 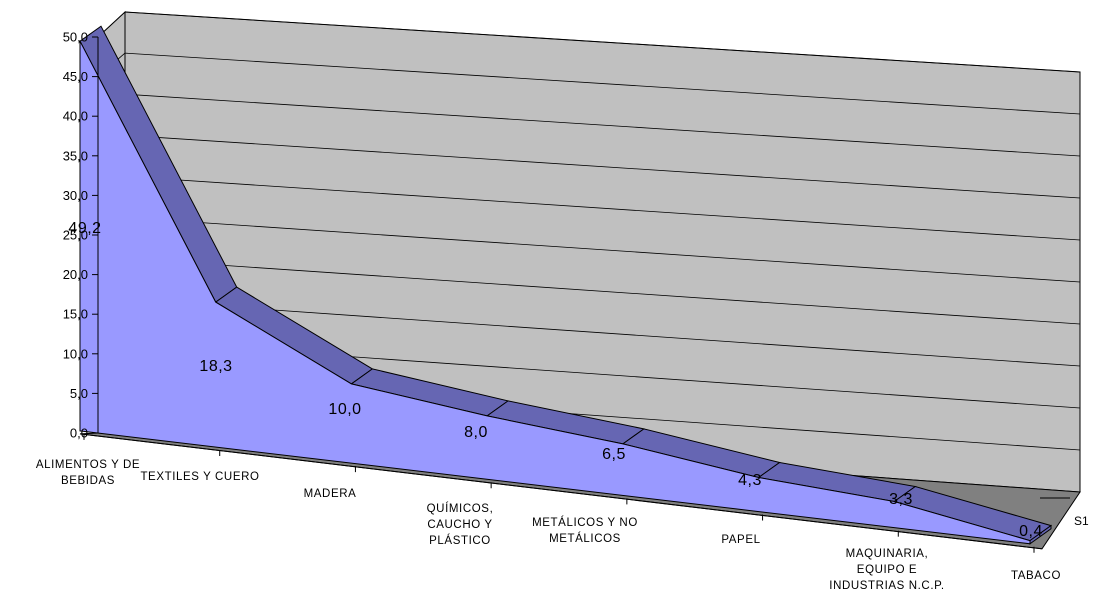 I want to click on y-tick-label: 0,0, so click(x=79, y=433).